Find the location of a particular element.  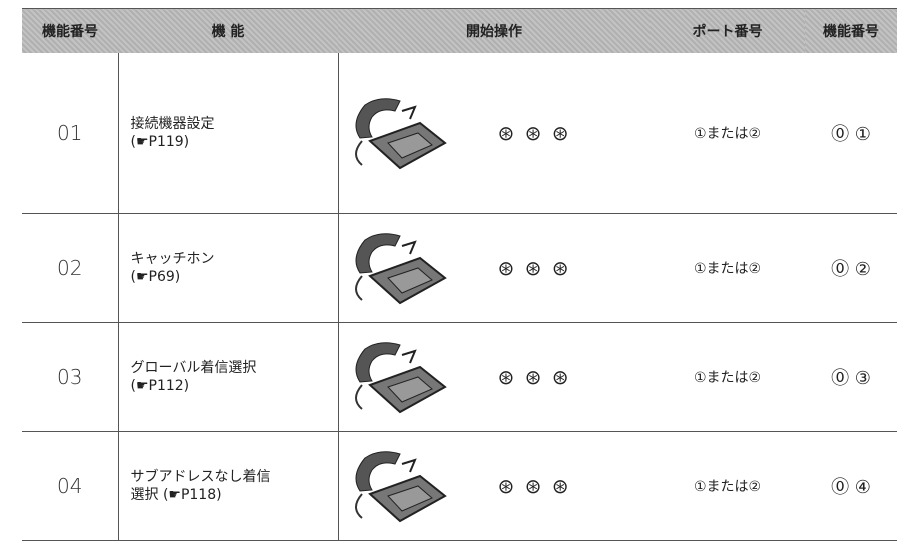

name-line: (☛P69) is located at coordinates (155, 276).